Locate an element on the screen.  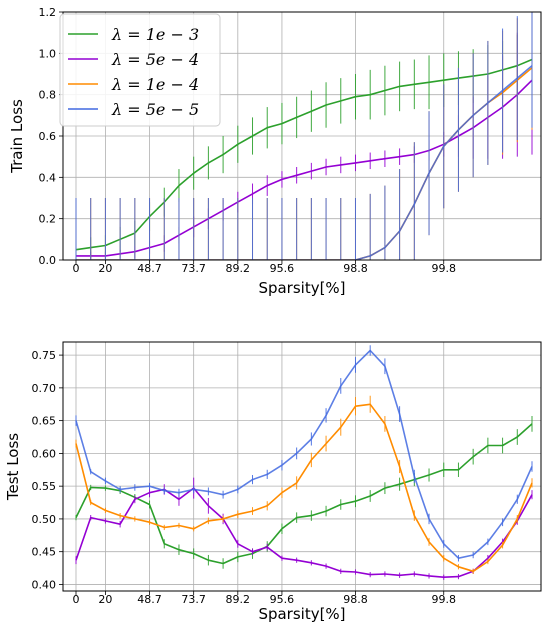
y-tick-label: 1.2 is located at coordinates (48, 12).